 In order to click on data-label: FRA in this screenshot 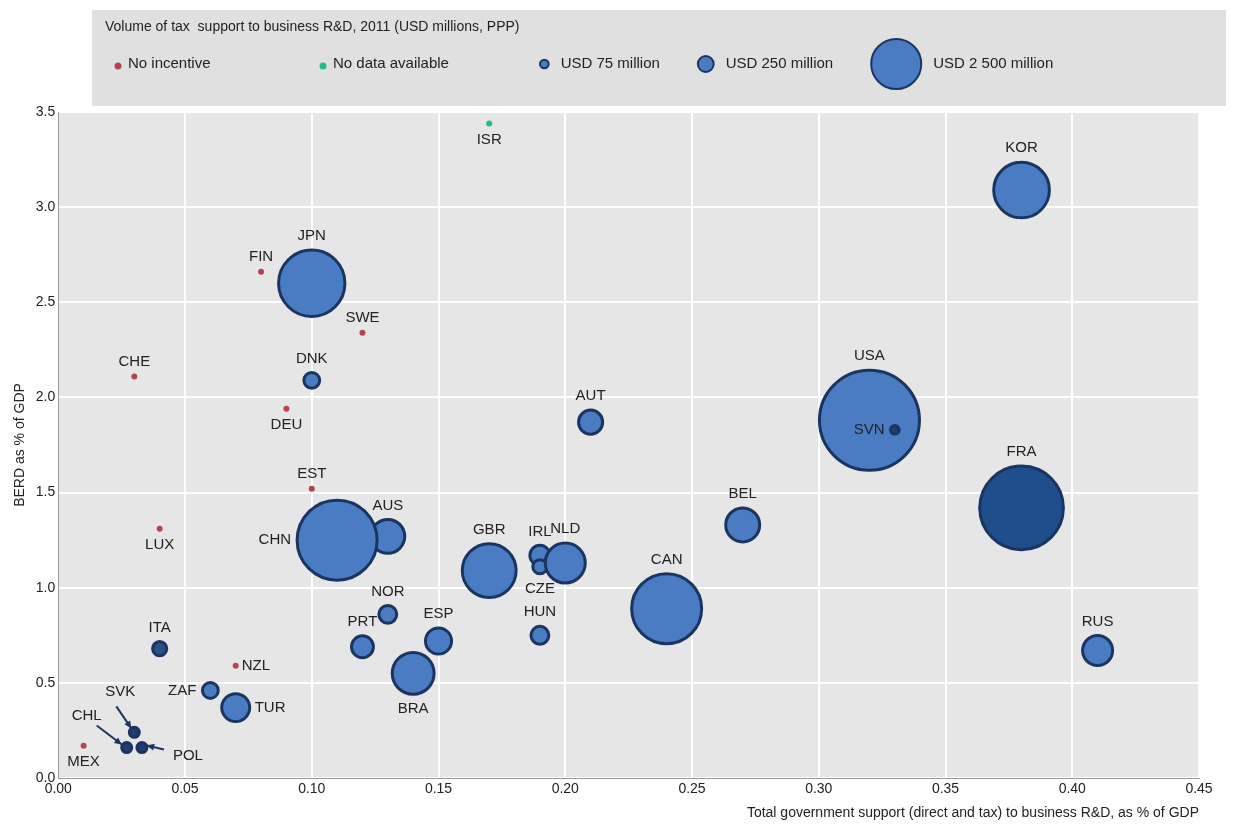, I will do `click(1021, 451)`.